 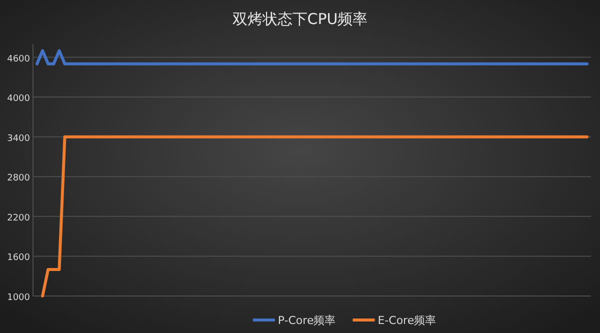 I want to click on y-tick-label: 1600, so click(x=18, y=258).